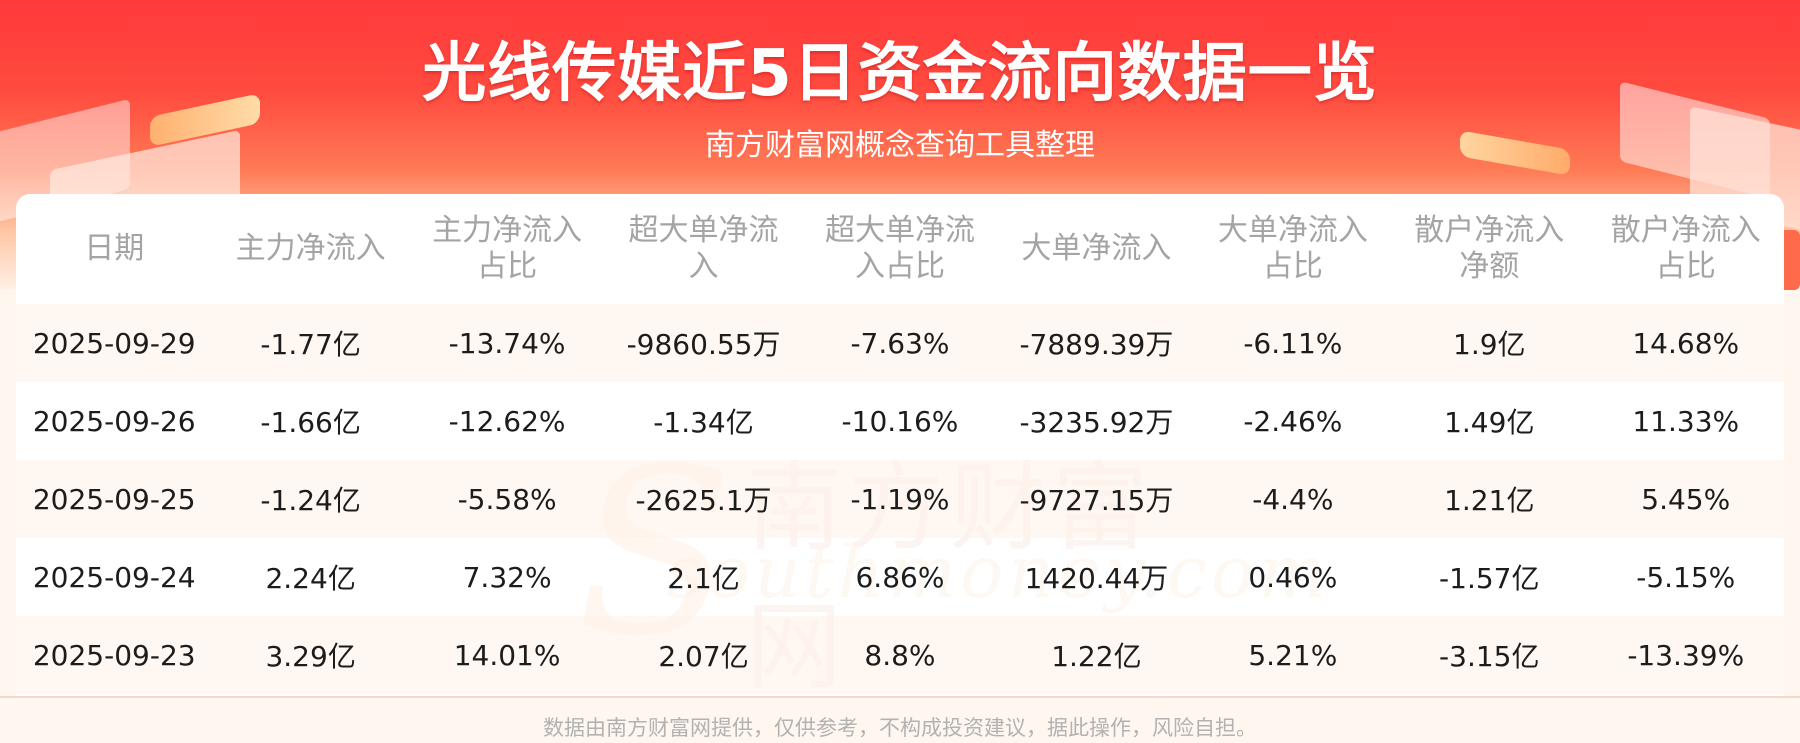 Image resolution: width=1800 pixels, height=743 pixels. I want to click on value-cell: 2.07亿, so click(703, 655).